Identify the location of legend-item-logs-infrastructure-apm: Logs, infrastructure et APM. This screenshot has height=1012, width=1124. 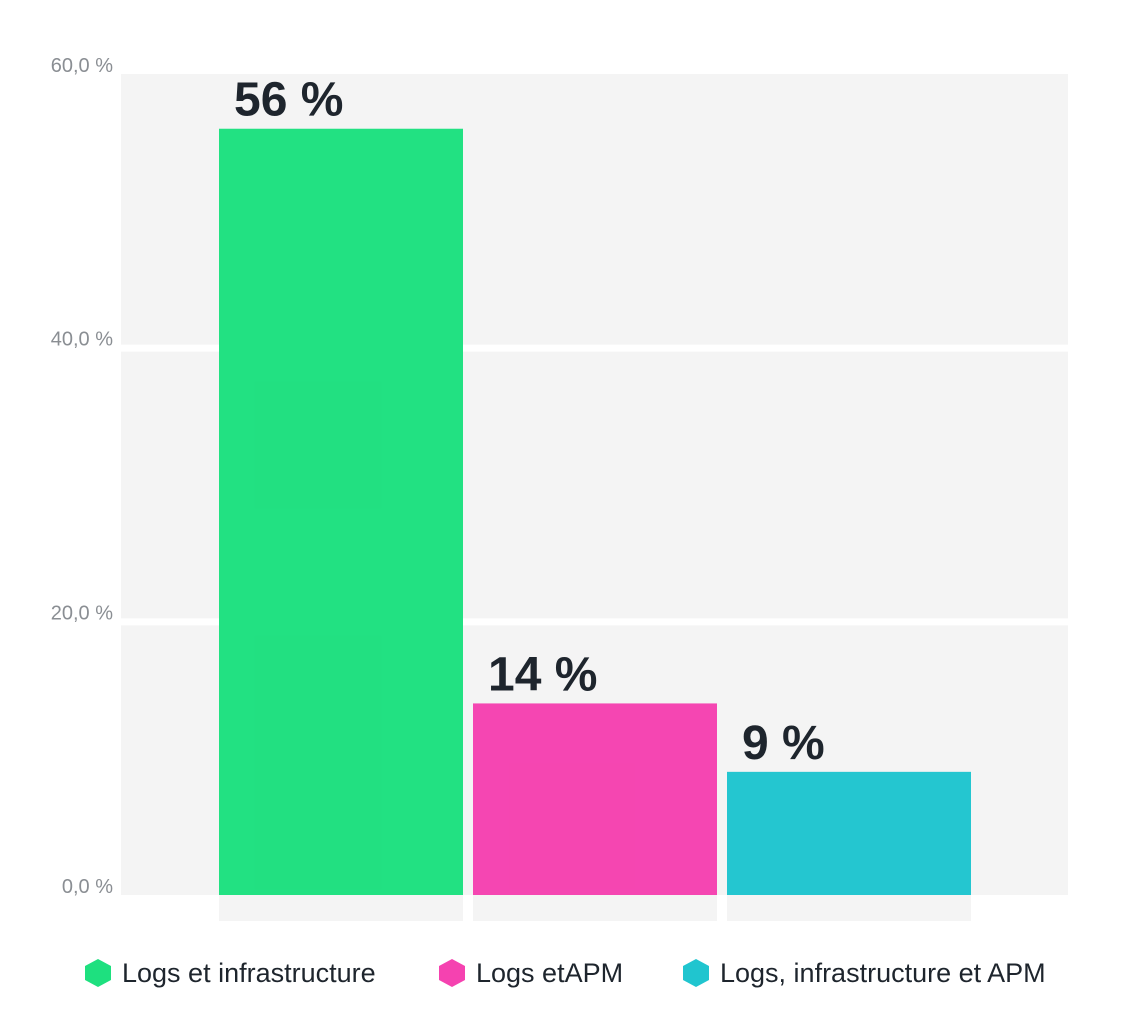
(864, 973).